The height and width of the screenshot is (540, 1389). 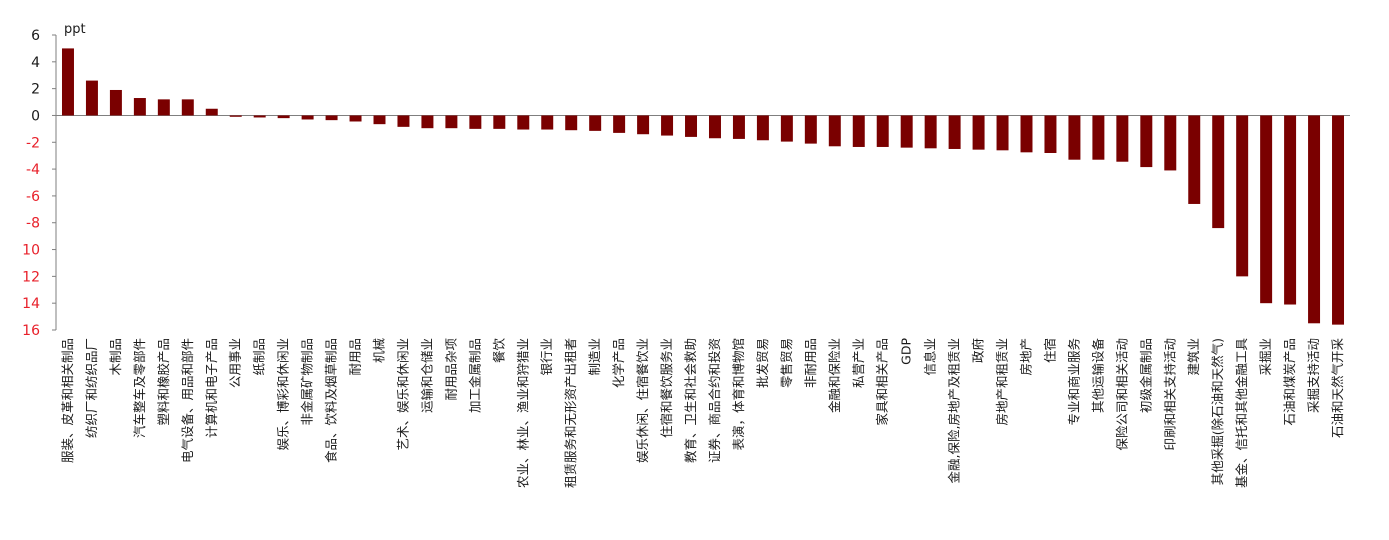 I want to click on y-tick-label: 12, so click(x=31, y=277).